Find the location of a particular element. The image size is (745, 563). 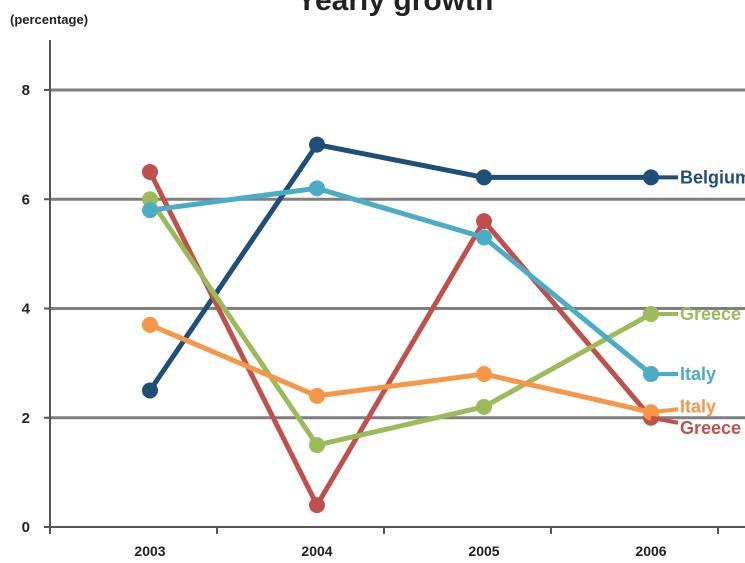

y-axis-unit-label: (percentage) is located at coordinates (49, 19).